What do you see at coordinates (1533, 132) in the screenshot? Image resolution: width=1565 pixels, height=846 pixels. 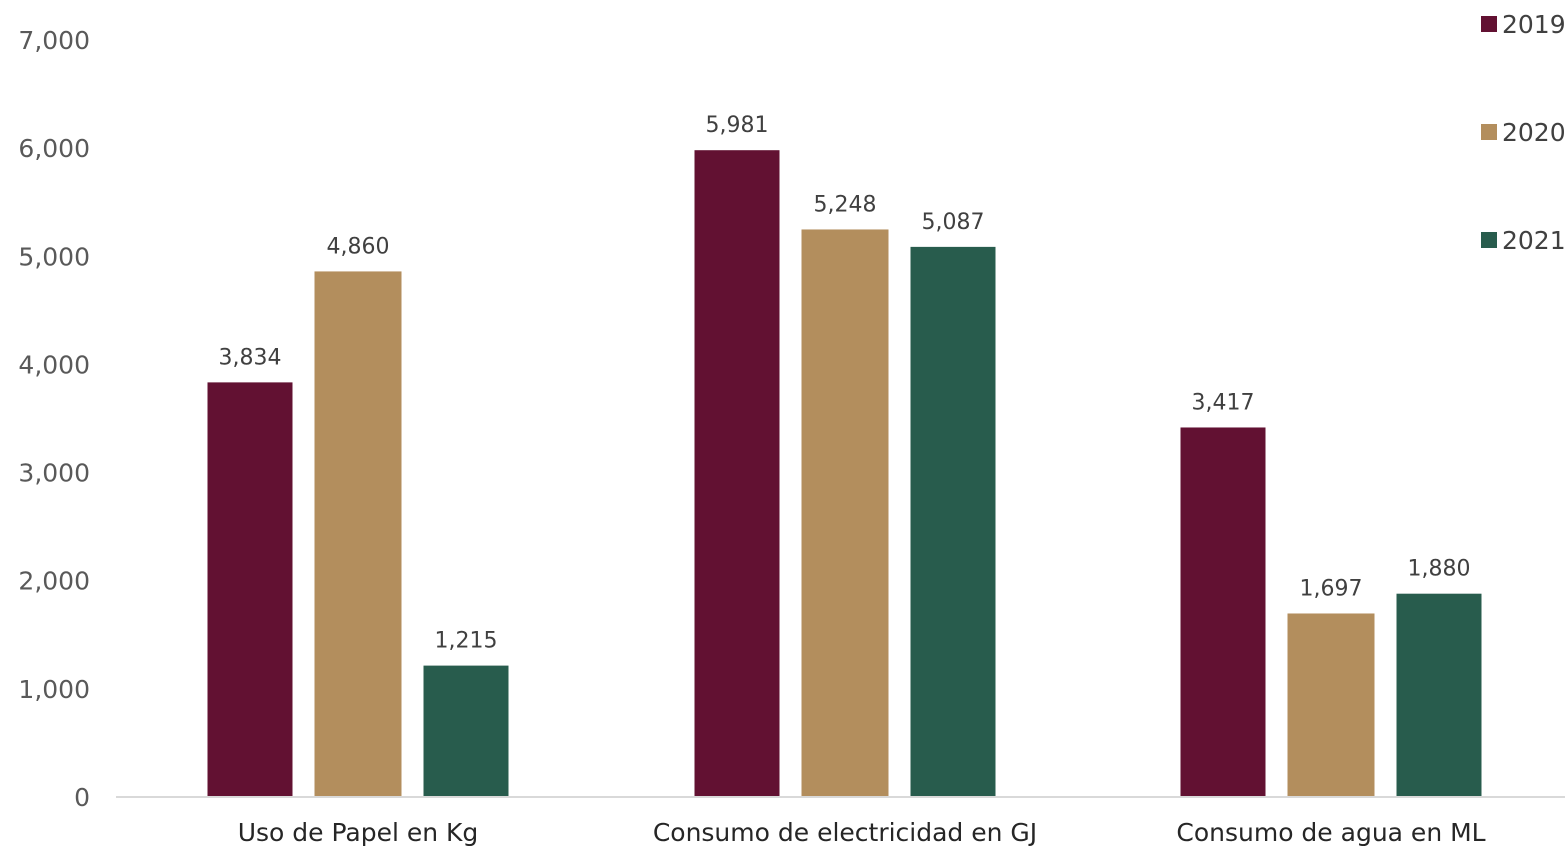 I see `legend-label: 2020` at bounding box center [1533, 132].